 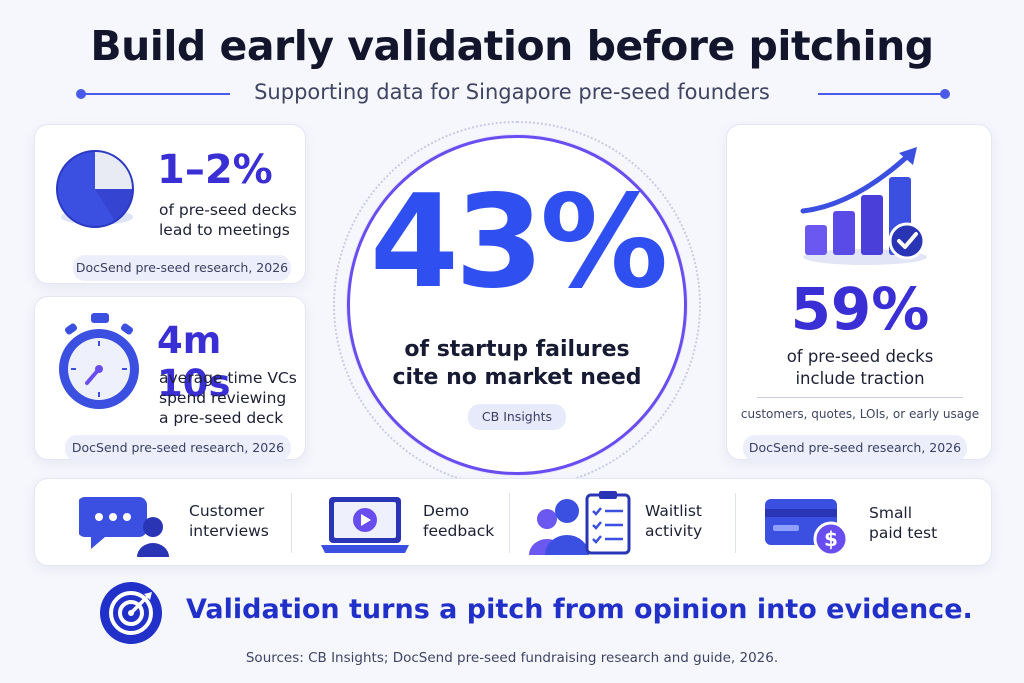 What do you see at coordinates (178, 448) in the screenshot?
I see `review-time-source: DocSend pre-seed research, 2026` at bounding box center [178, 448].